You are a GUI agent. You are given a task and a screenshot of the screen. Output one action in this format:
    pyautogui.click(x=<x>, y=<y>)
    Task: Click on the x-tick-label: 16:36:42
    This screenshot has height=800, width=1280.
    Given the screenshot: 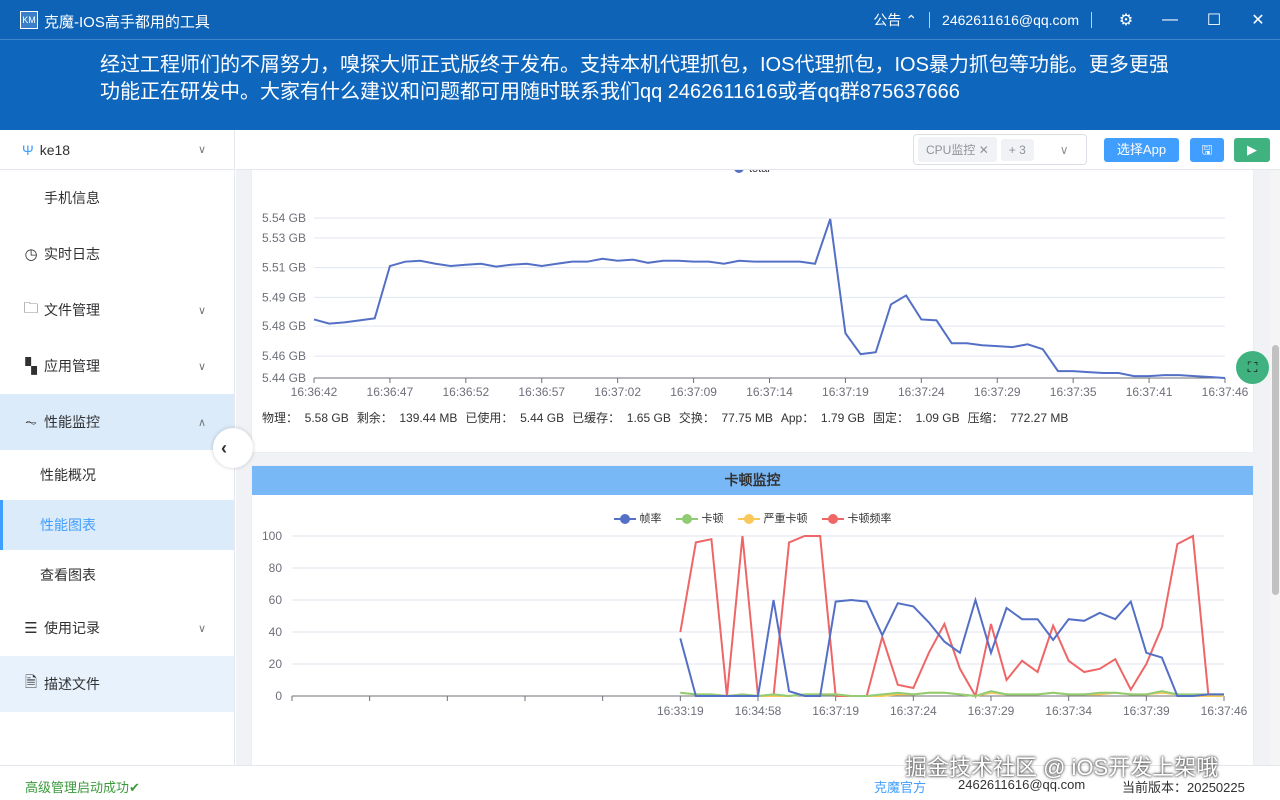 What is the action you would take?
    pyautogui.click(x=314, y=392)
    